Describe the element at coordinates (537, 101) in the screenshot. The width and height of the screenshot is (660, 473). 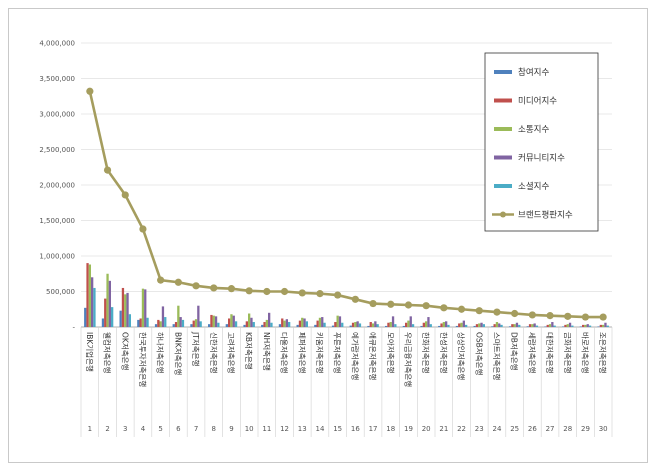
I see `legend-label: 미디어지수` at that location.